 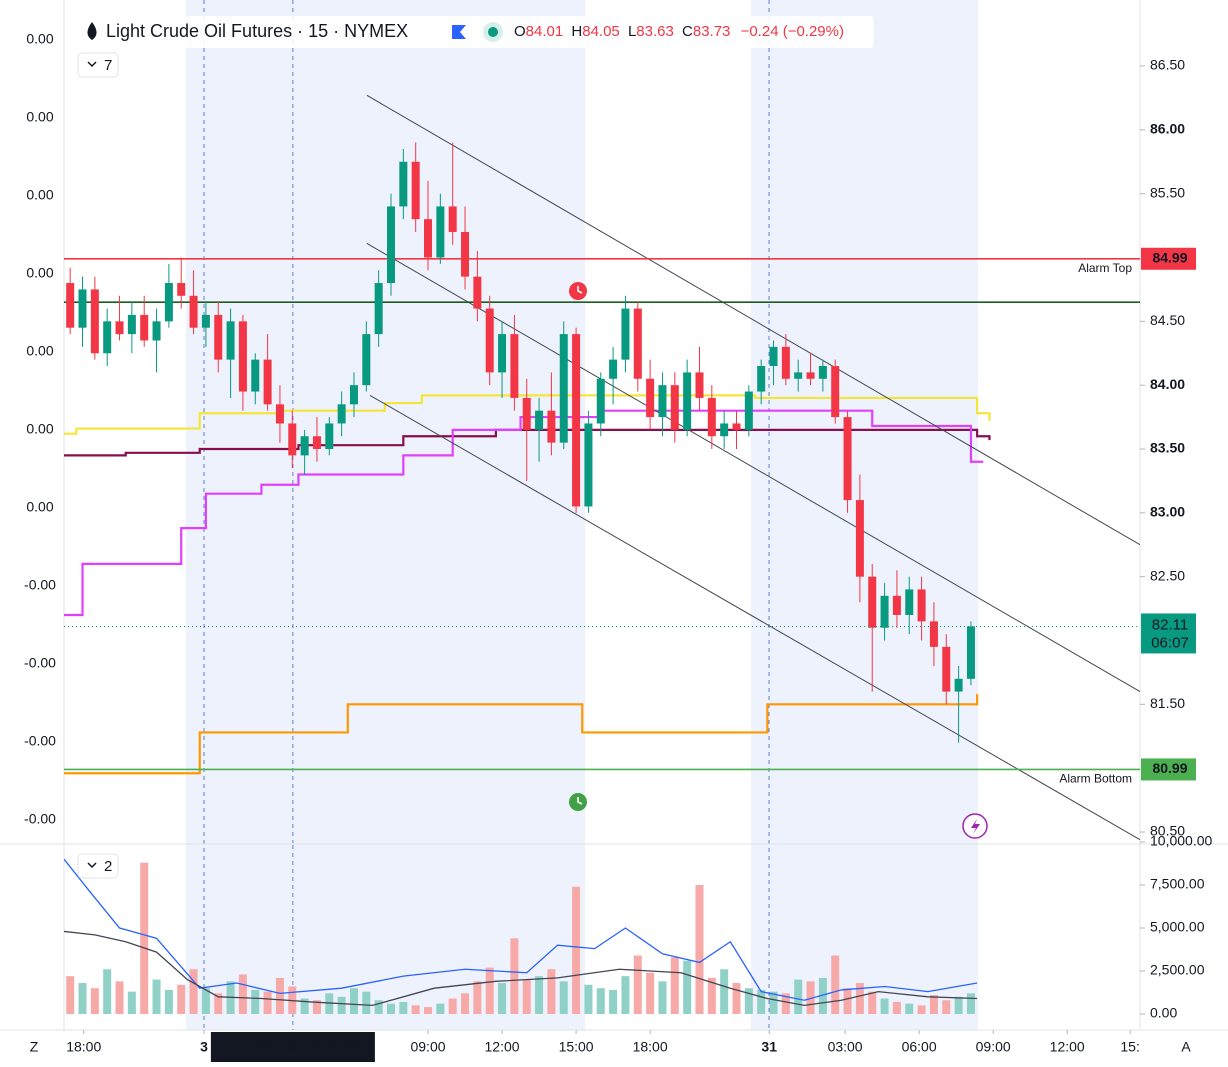 What do you see at coordinates (1129, 1047) in the screenshot?
I see `x-tick-label: 15:` at bounding box center [1129, 1047].